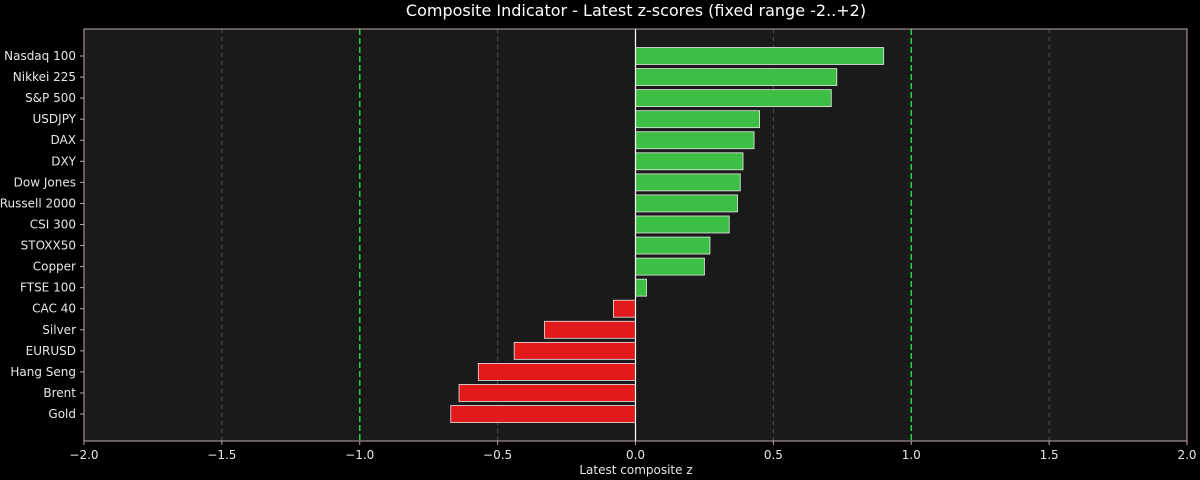 The image size is (1200, 480). Describe the element at coordinates (83, 455) in the screenshot. I see `x-tick-label: −2.0` at that location.